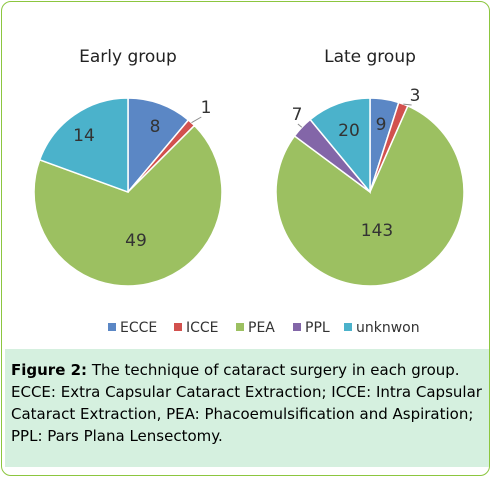 Image resolution: width=493 pixels, height=479 pixels. I want to click on data-label: 143, so click(377, 231).